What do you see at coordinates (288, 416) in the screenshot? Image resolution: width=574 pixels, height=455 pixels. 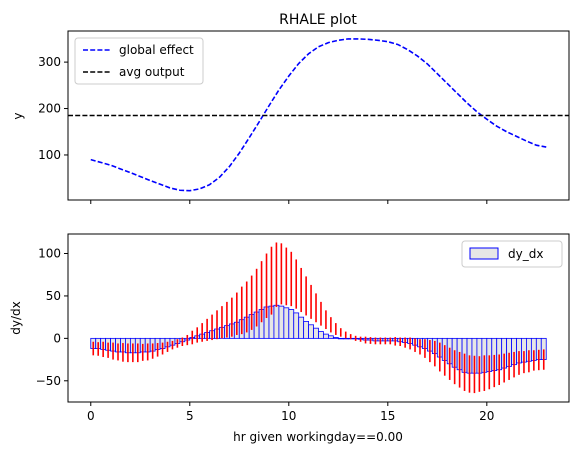 I see `bottom-x-tick-label: 10` at bounding box center [288, 416].